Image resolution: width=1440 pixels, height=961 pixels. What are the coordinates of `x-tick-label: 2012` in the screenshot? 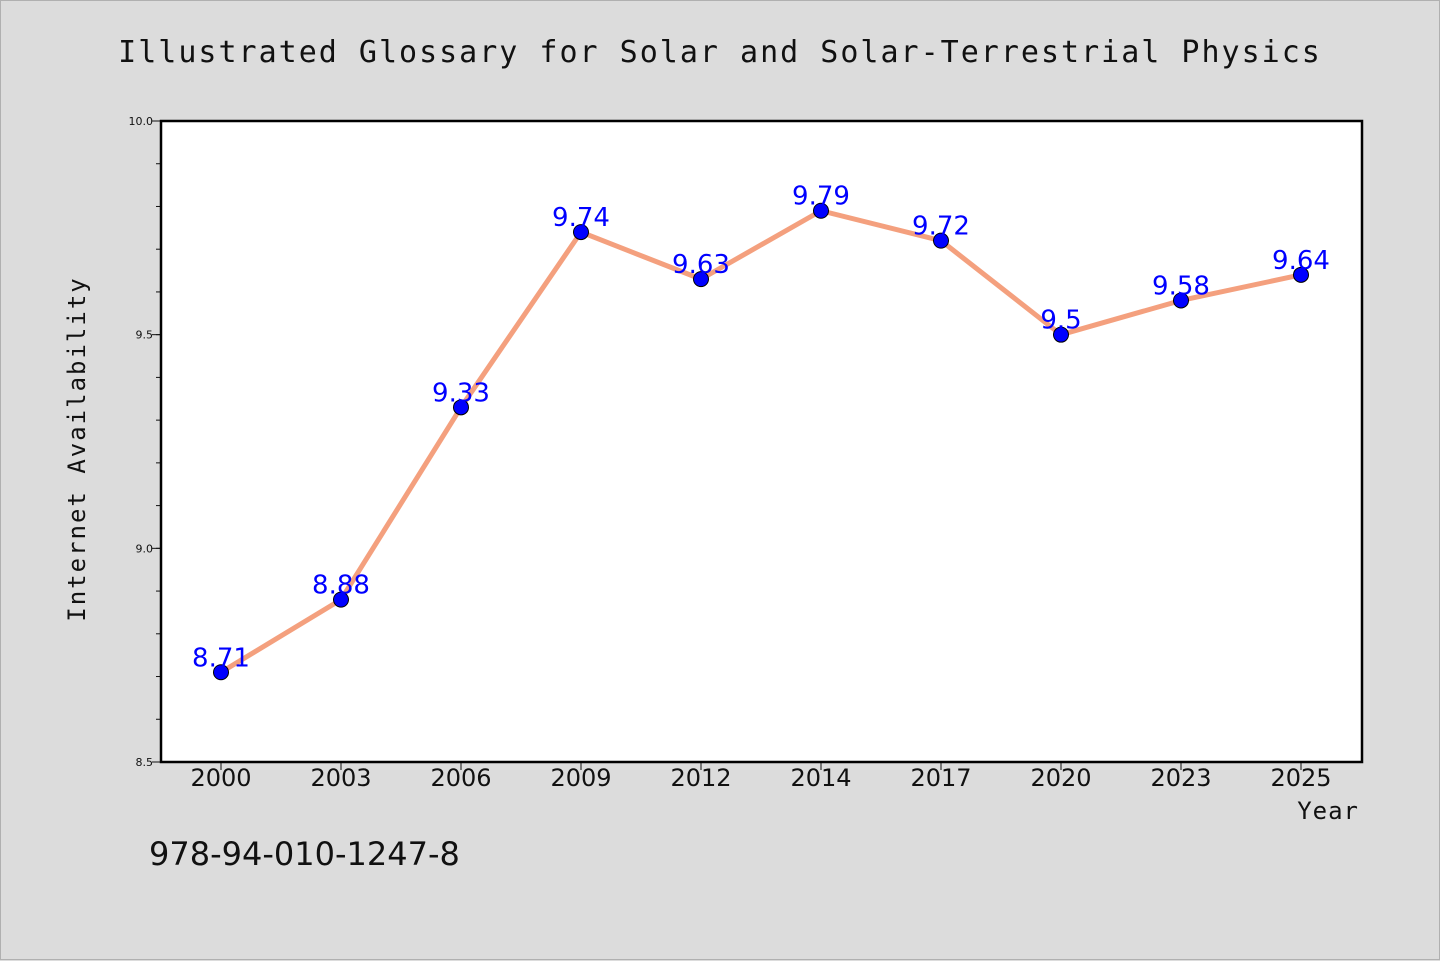 It's located at (700, 778).